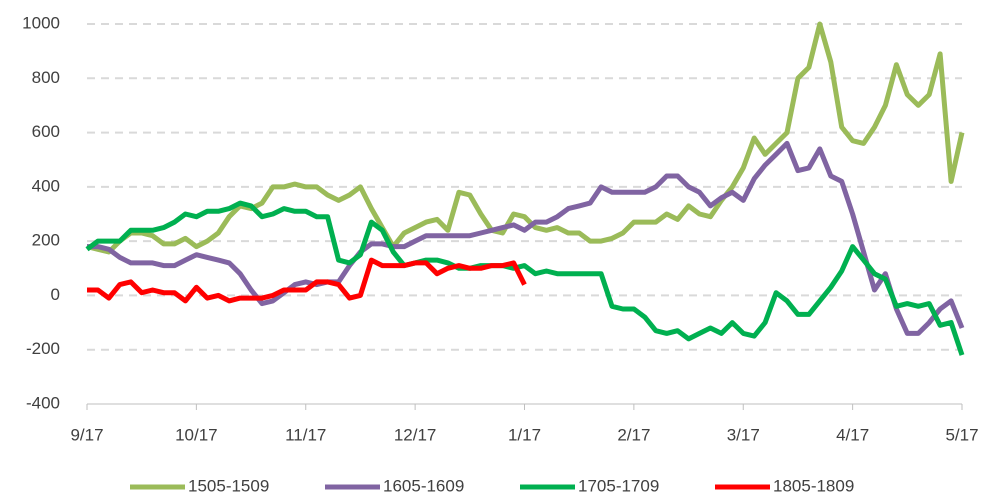 The width and height of the screenshot is (989, 496). What do you see at coordinates (196, 434) in the screenshot?
I see `x-tick-label: 10/17` at bounding box center [196, 434].